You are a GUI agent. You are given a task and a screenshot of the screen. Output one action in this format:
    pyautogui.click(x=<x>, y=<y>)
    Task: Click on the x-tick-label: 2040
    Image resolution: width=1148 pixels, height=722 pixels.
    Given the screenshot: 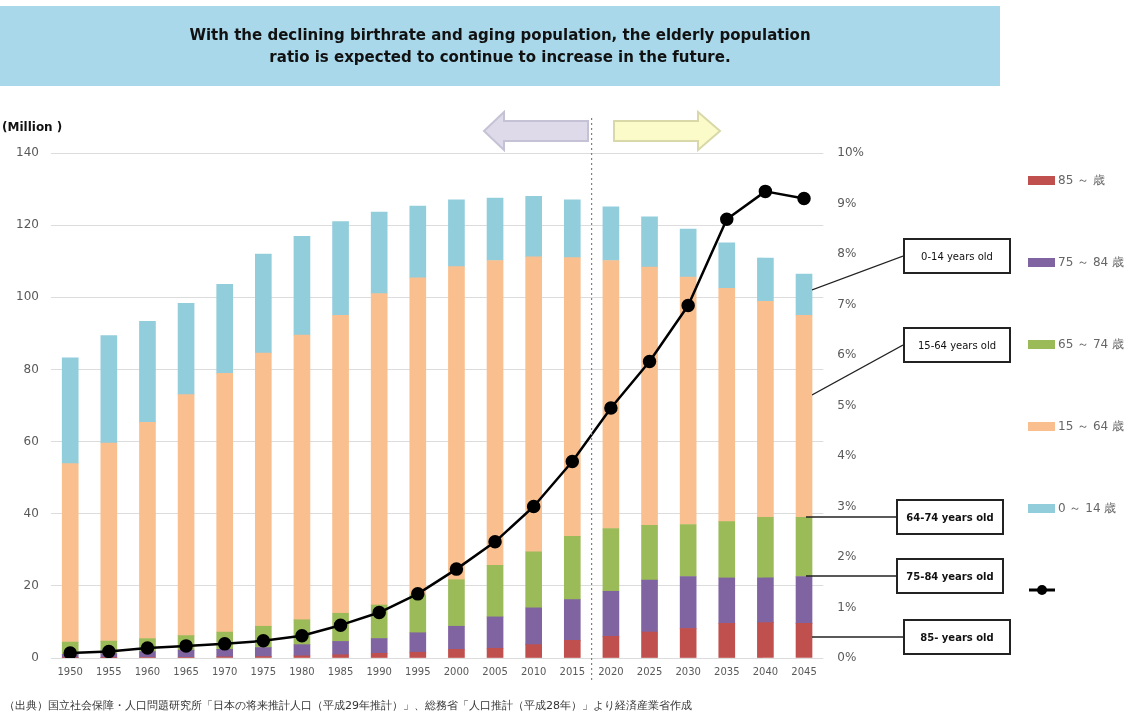 What is the action you would take?
    pyautogui.click(x=765, y=671)
    